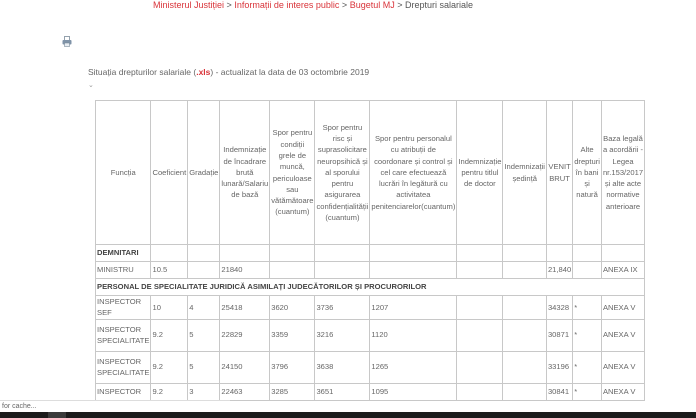  Describe the element at coordinates (204, 307) in the screenshot. I see `table-cell: 4` at that location.